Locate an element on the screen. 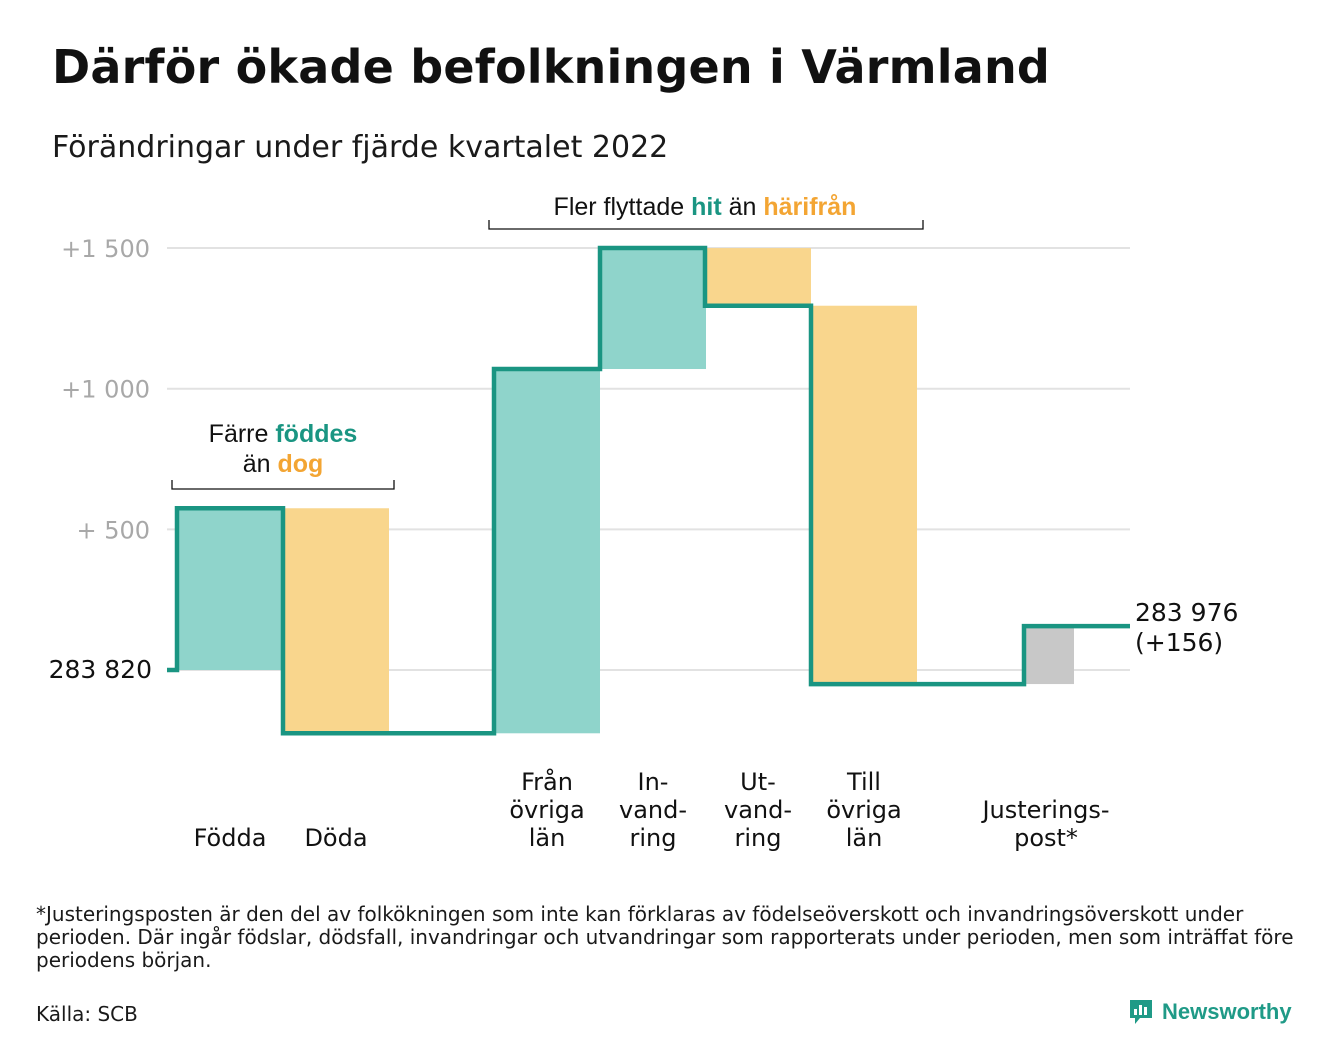  category-label-5-2: vand- is located at coordinates (758, 810).